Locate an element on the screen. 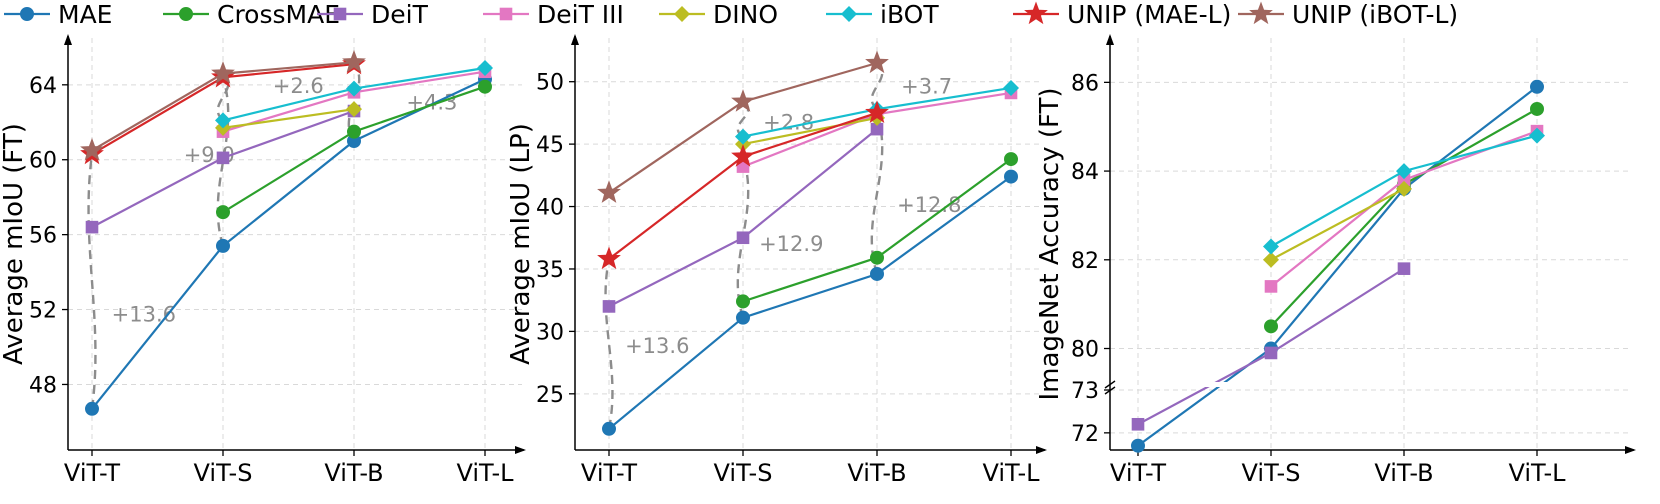 Image resolution: width=1660 pixels, height=504 pixels. legend-label-ibot: iBOT is located at coordinates (909, 14).